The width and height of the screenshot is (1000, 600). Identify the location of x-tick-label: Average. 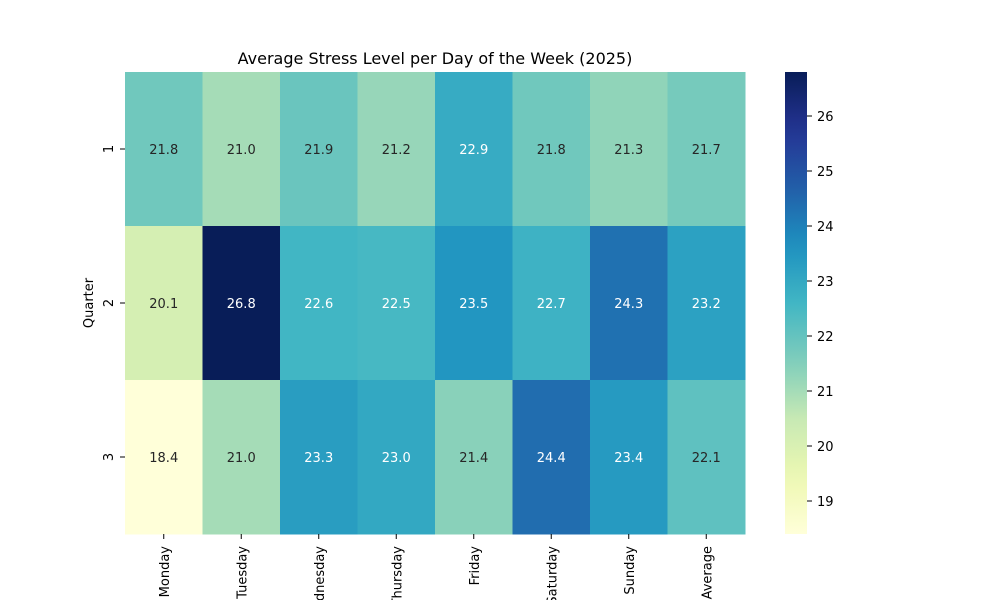
(707, 572).